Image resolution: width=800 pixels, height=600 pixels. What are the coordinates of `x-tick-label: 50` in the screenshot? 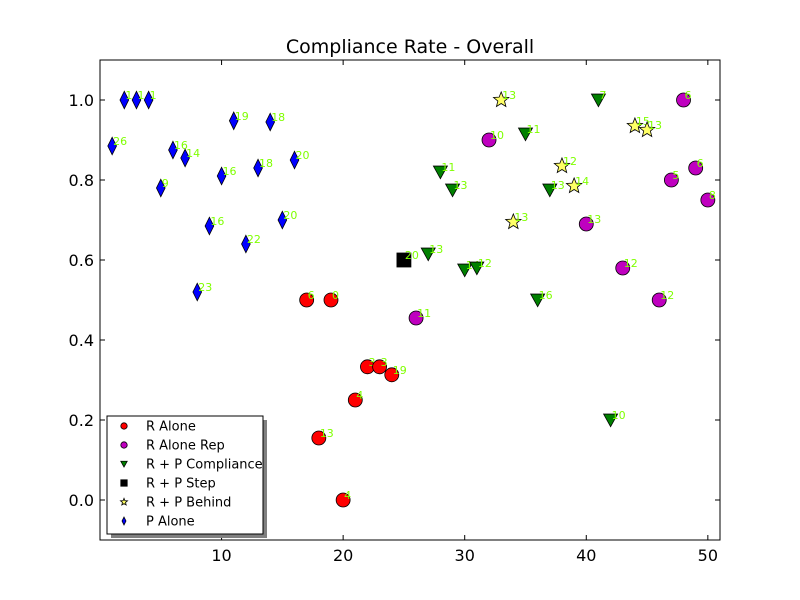 It's located at (708, 555).